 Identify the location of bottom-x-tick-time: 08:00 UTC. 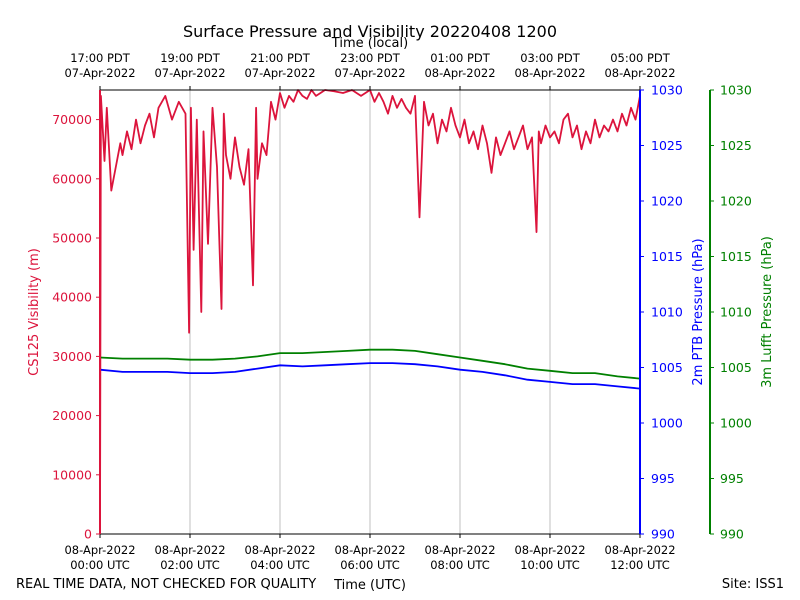
(460, 565).